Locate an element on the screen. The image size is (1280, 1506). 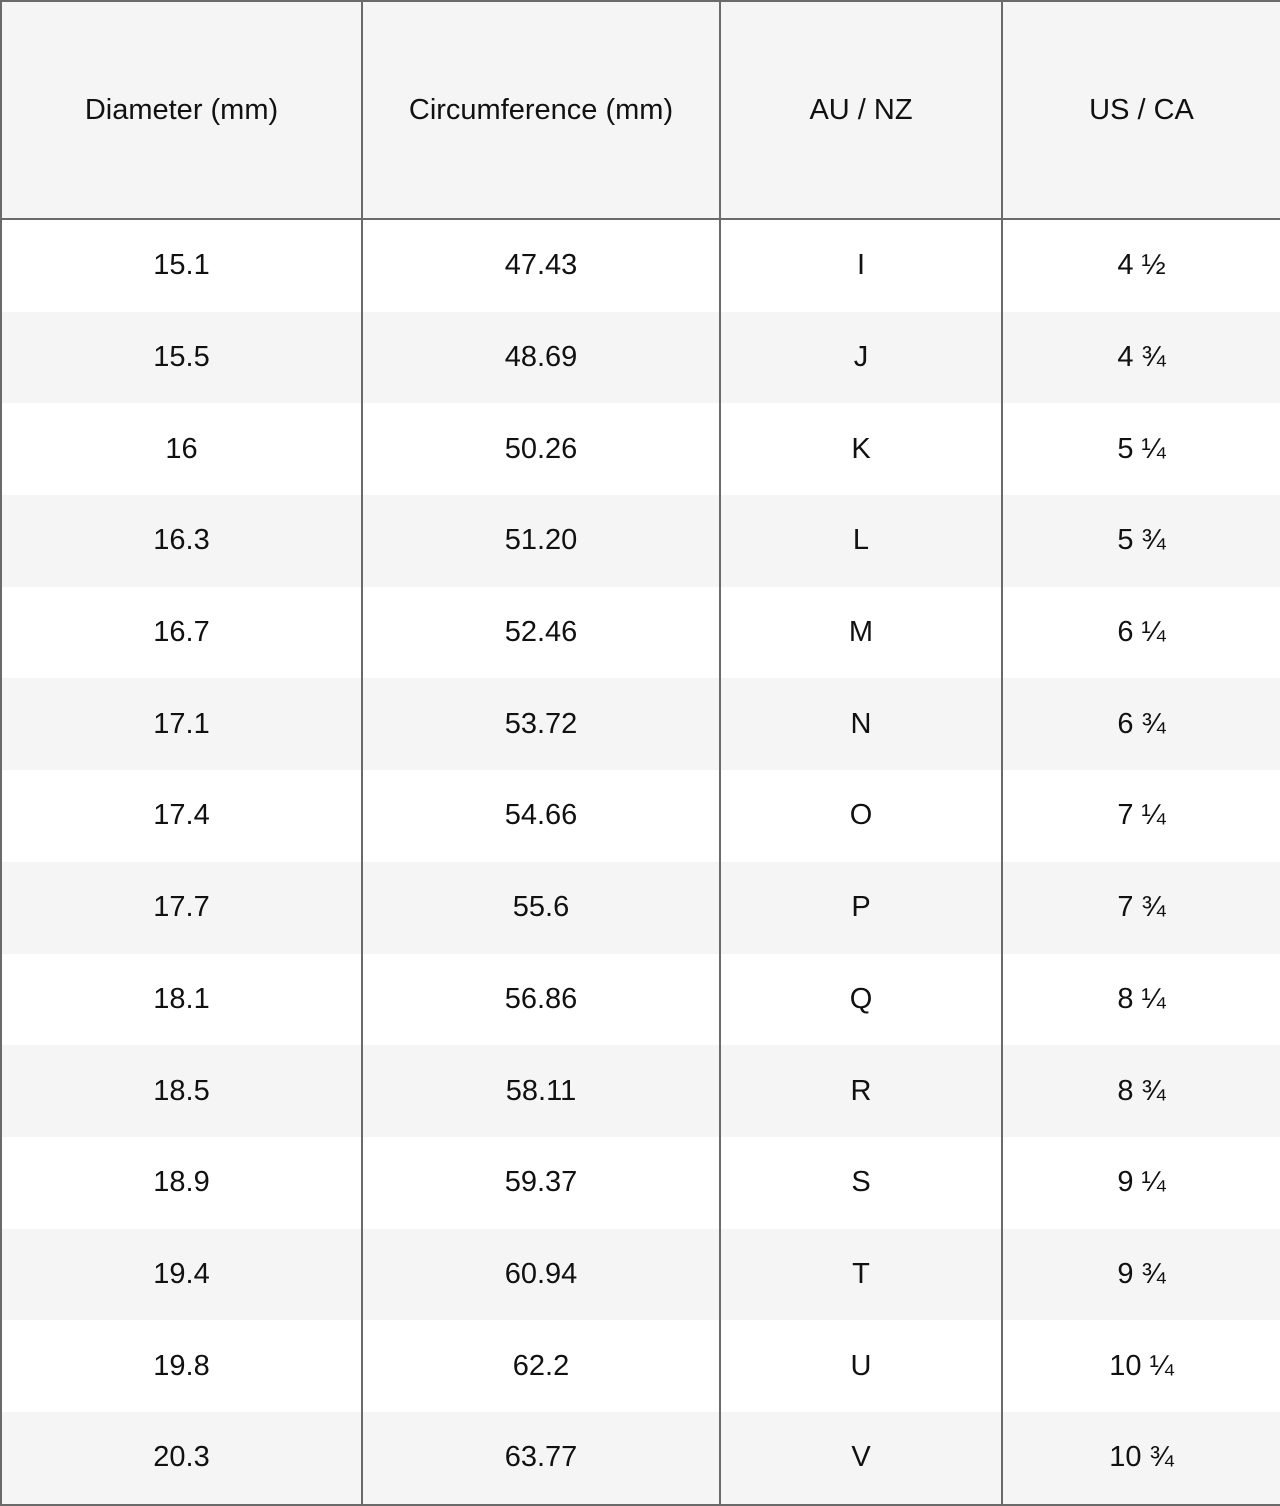
cell-circumference: 52.46 is located at coordinates (541, 632).